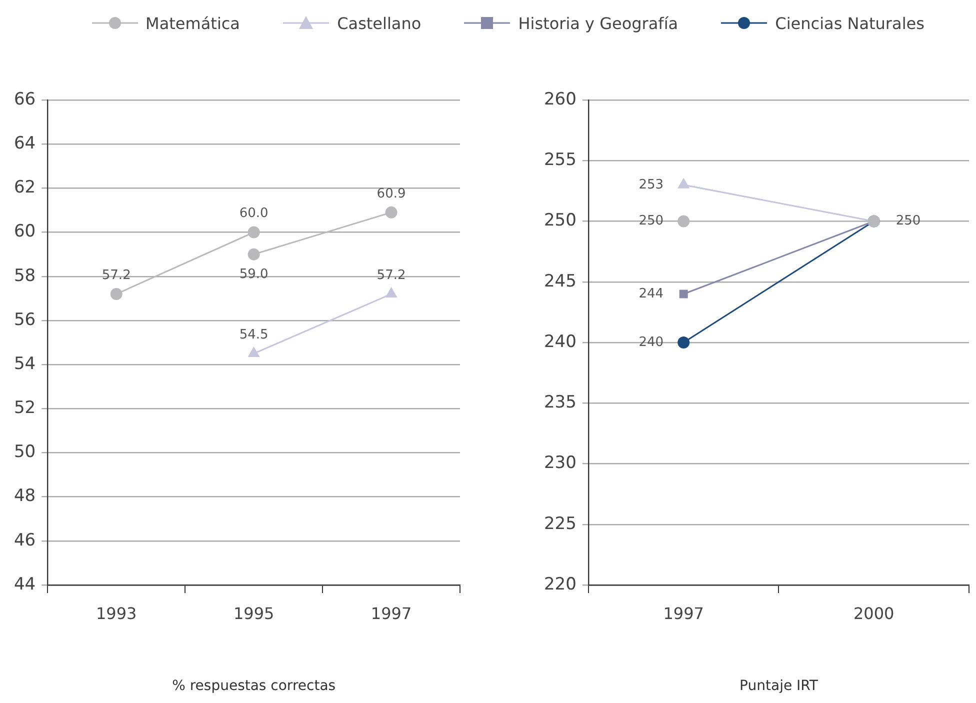 The width and height of the screenshot is (976, 703). I want to click on y-tick-label: 66, so click(25, 99).